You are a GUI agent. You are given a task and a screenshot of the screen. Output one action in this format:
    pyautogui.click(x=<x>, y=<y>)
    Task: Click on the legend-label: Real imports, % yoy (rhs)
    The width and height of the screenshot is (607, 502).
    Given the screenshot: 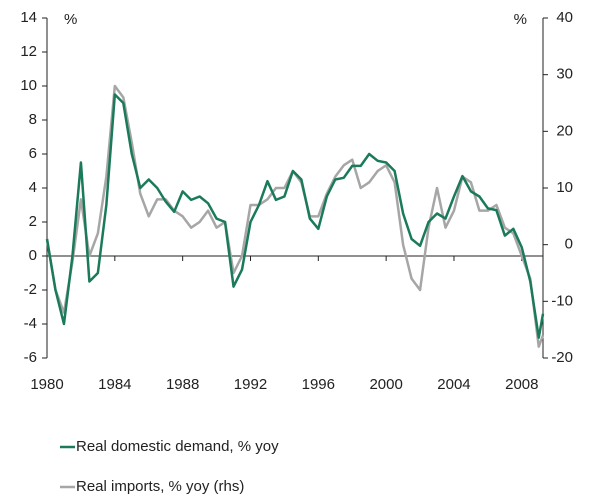 What is the action you would take?
    pyautogui.click(x=160, y=486)
    